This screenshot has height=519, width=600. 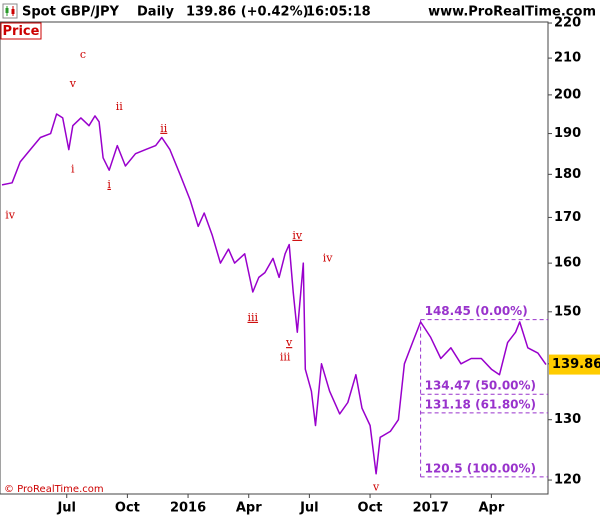 What do you see at coordinates (83, 54) in the screenshot?
I see `wave-label: c` at bounding box center [83, 54].